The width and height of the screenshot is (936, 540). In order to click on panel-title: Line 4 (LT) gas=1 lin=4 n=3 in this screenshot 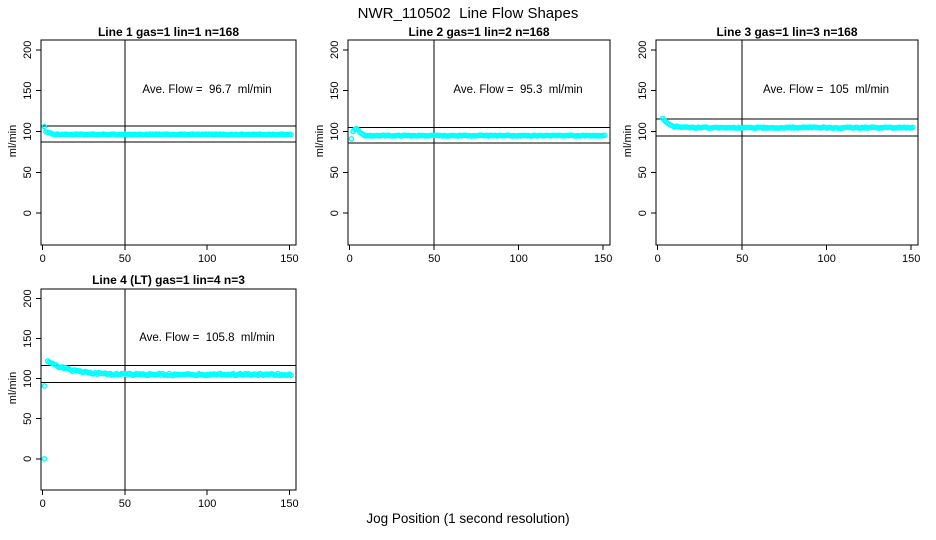, I will do `click(168, 280)`.